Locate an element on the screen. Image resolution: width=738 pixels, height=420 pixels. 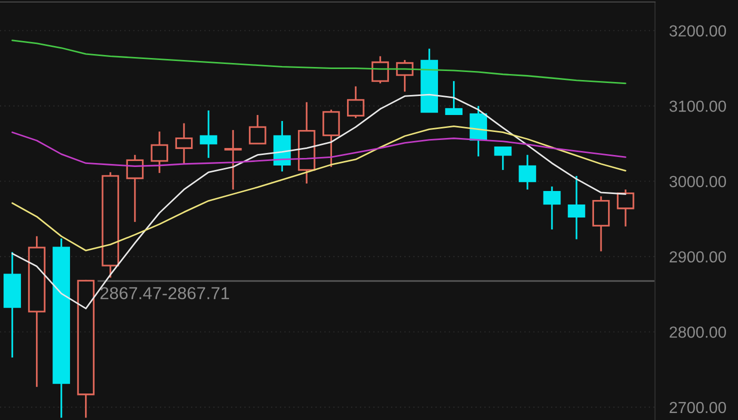
y-tick-label: 3200.00 is located at coordinates (698, 31).